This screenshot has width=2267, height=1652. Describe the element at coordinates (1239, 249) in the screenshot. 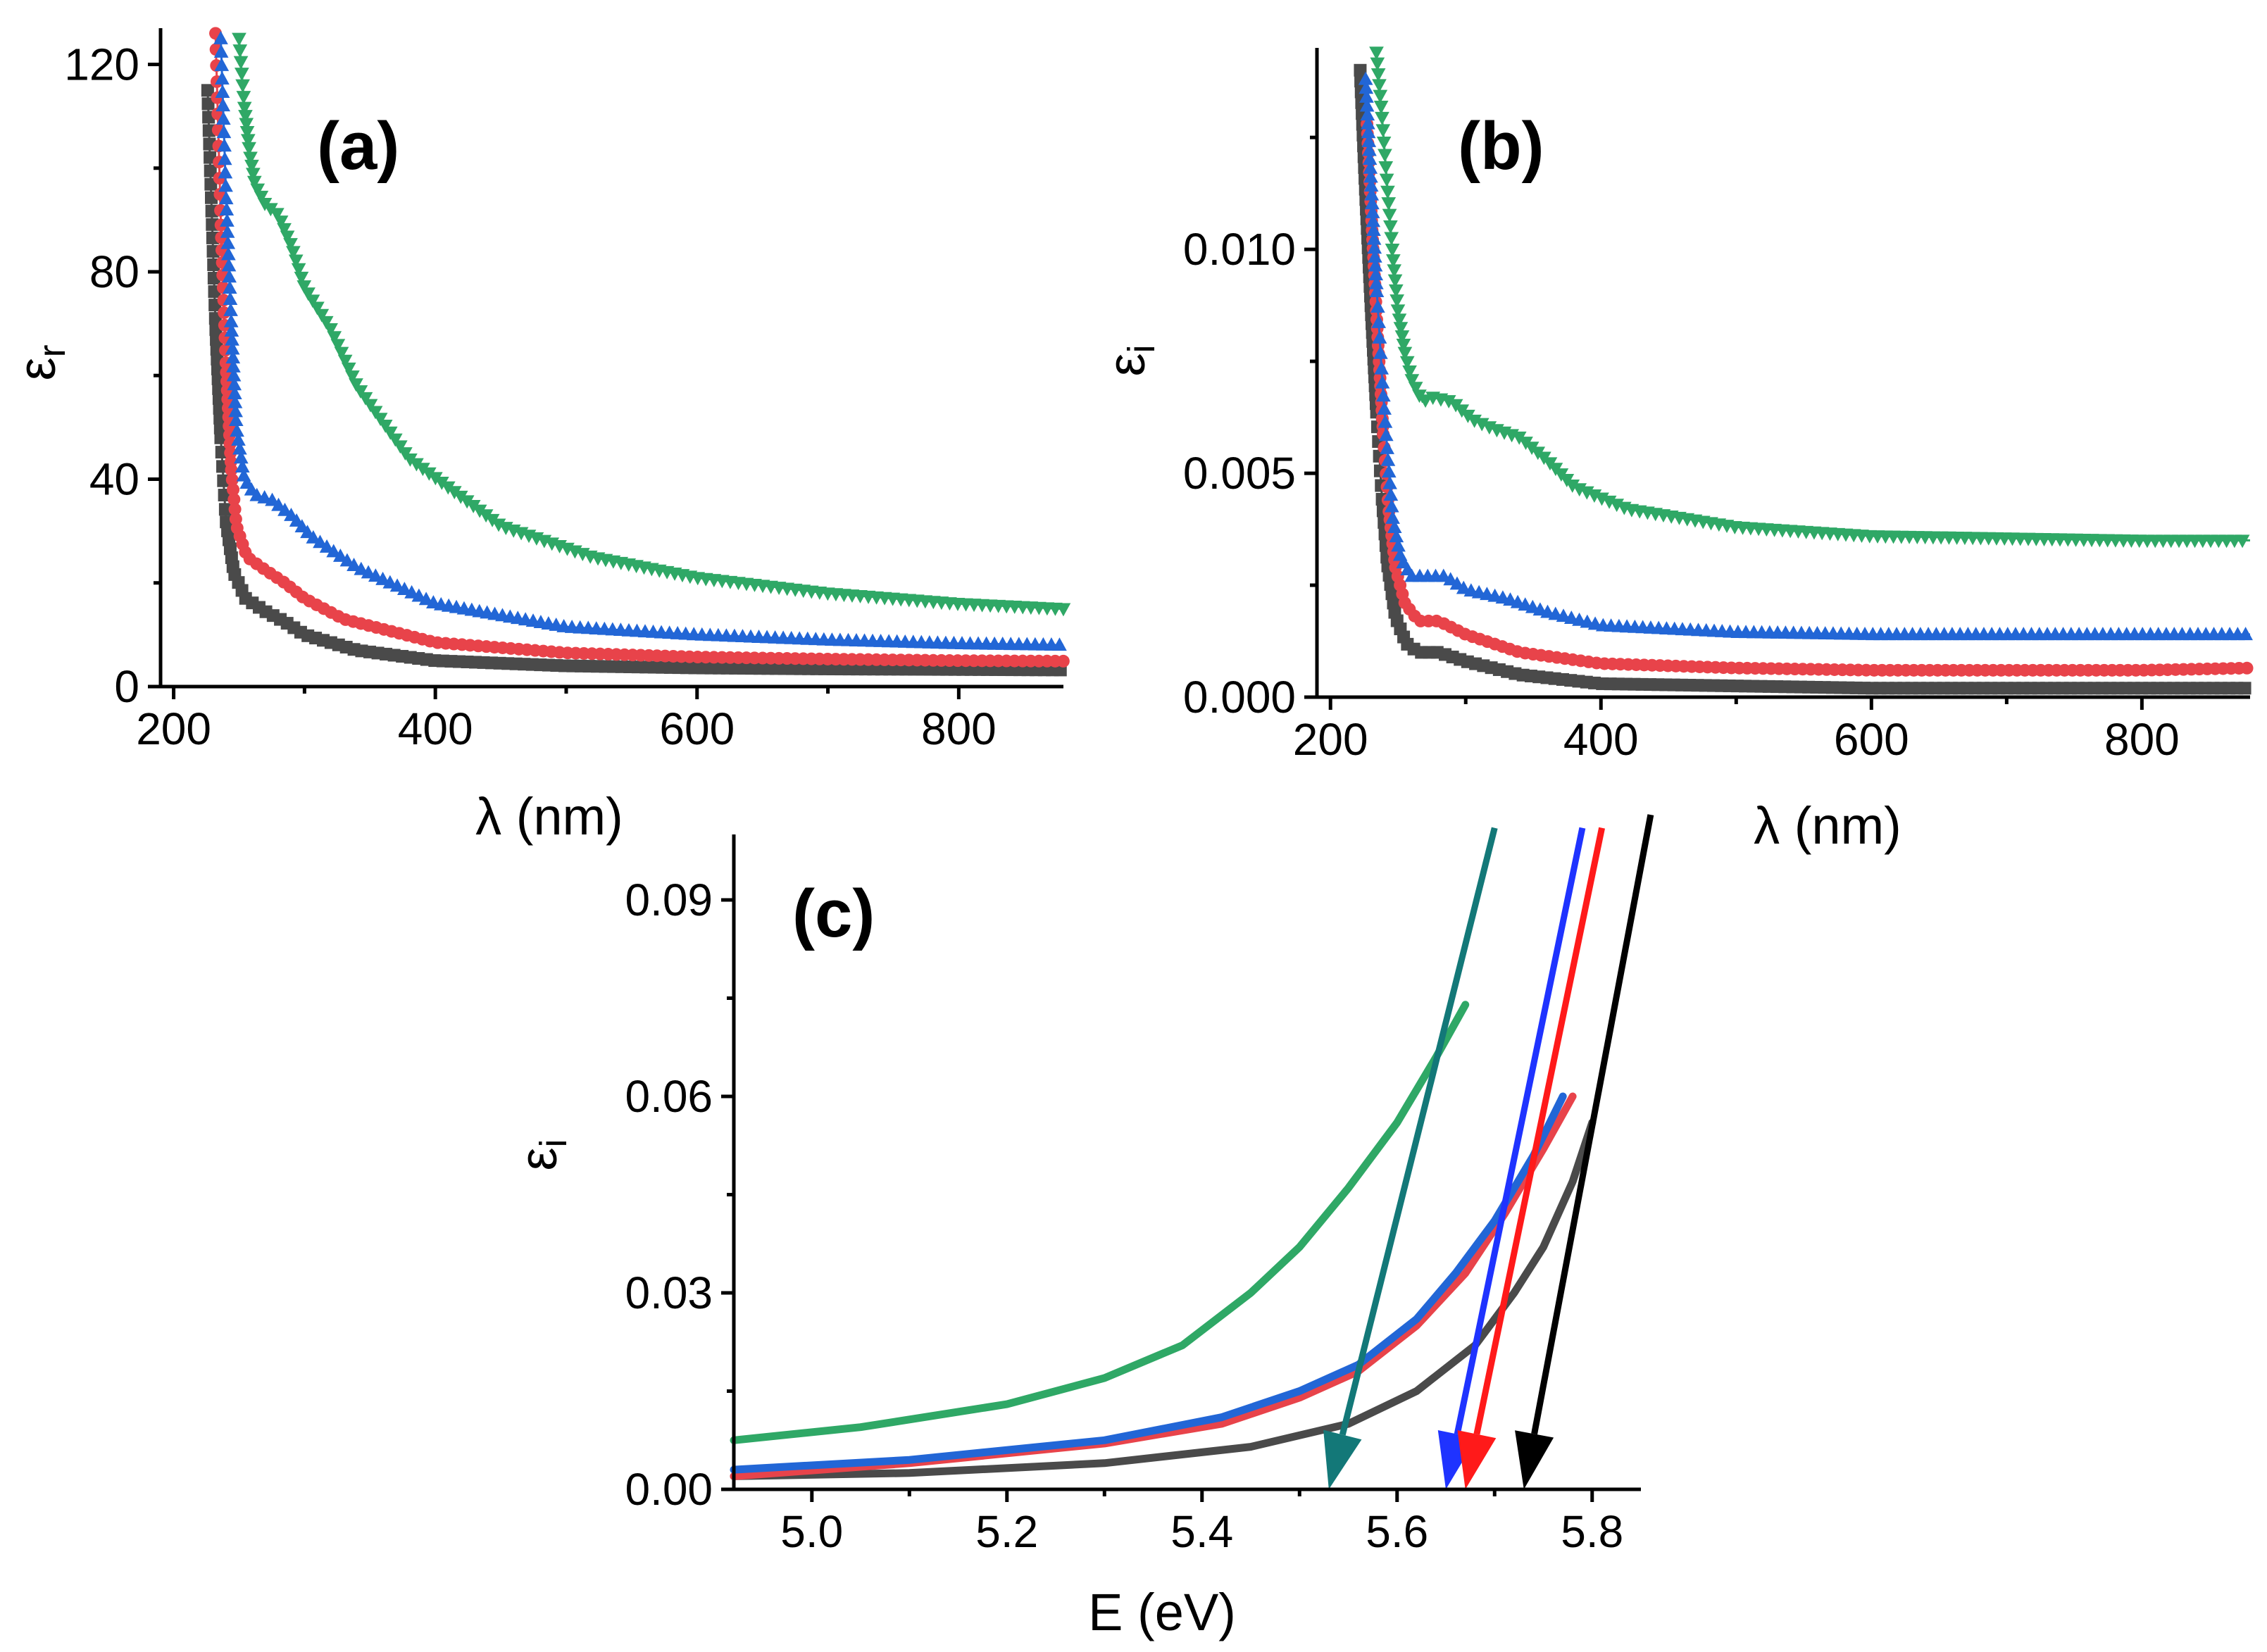

I see `panel-b-y-tick-label: 0.010` at that location.